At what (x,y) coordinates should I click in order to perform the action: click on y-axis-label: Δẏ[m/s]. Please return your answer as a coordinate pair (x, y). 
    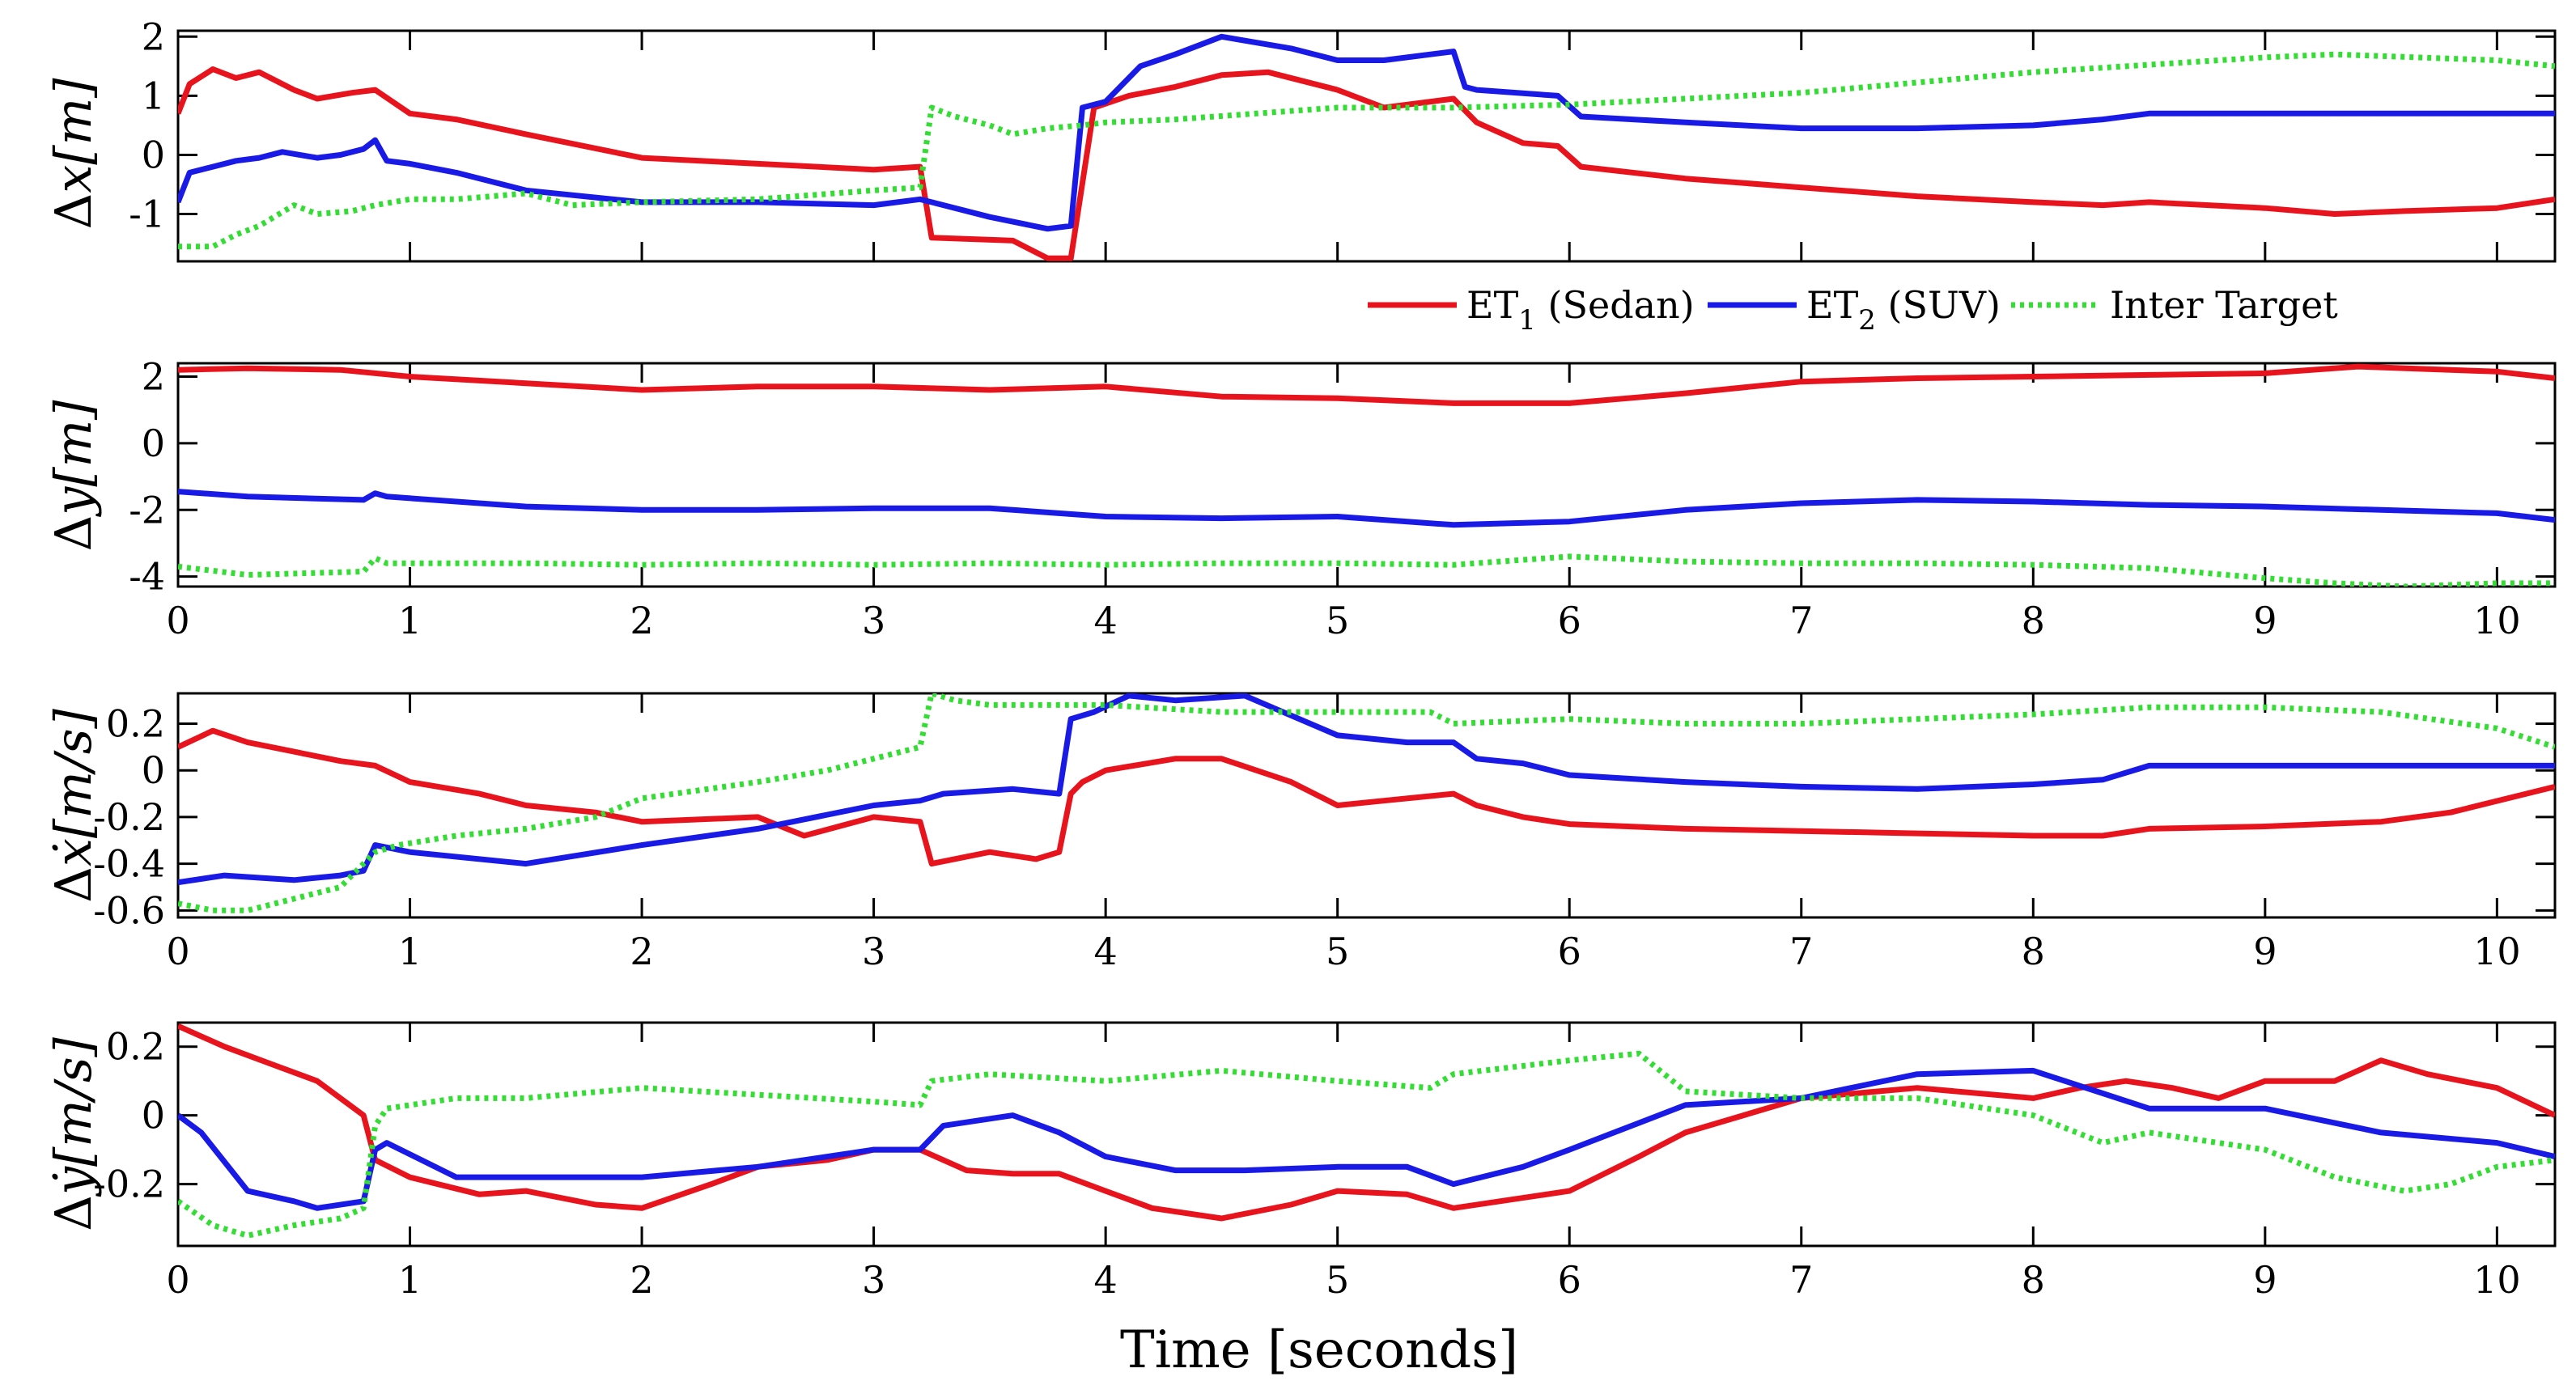
    Looking at the image, I should click on (73, 1134).